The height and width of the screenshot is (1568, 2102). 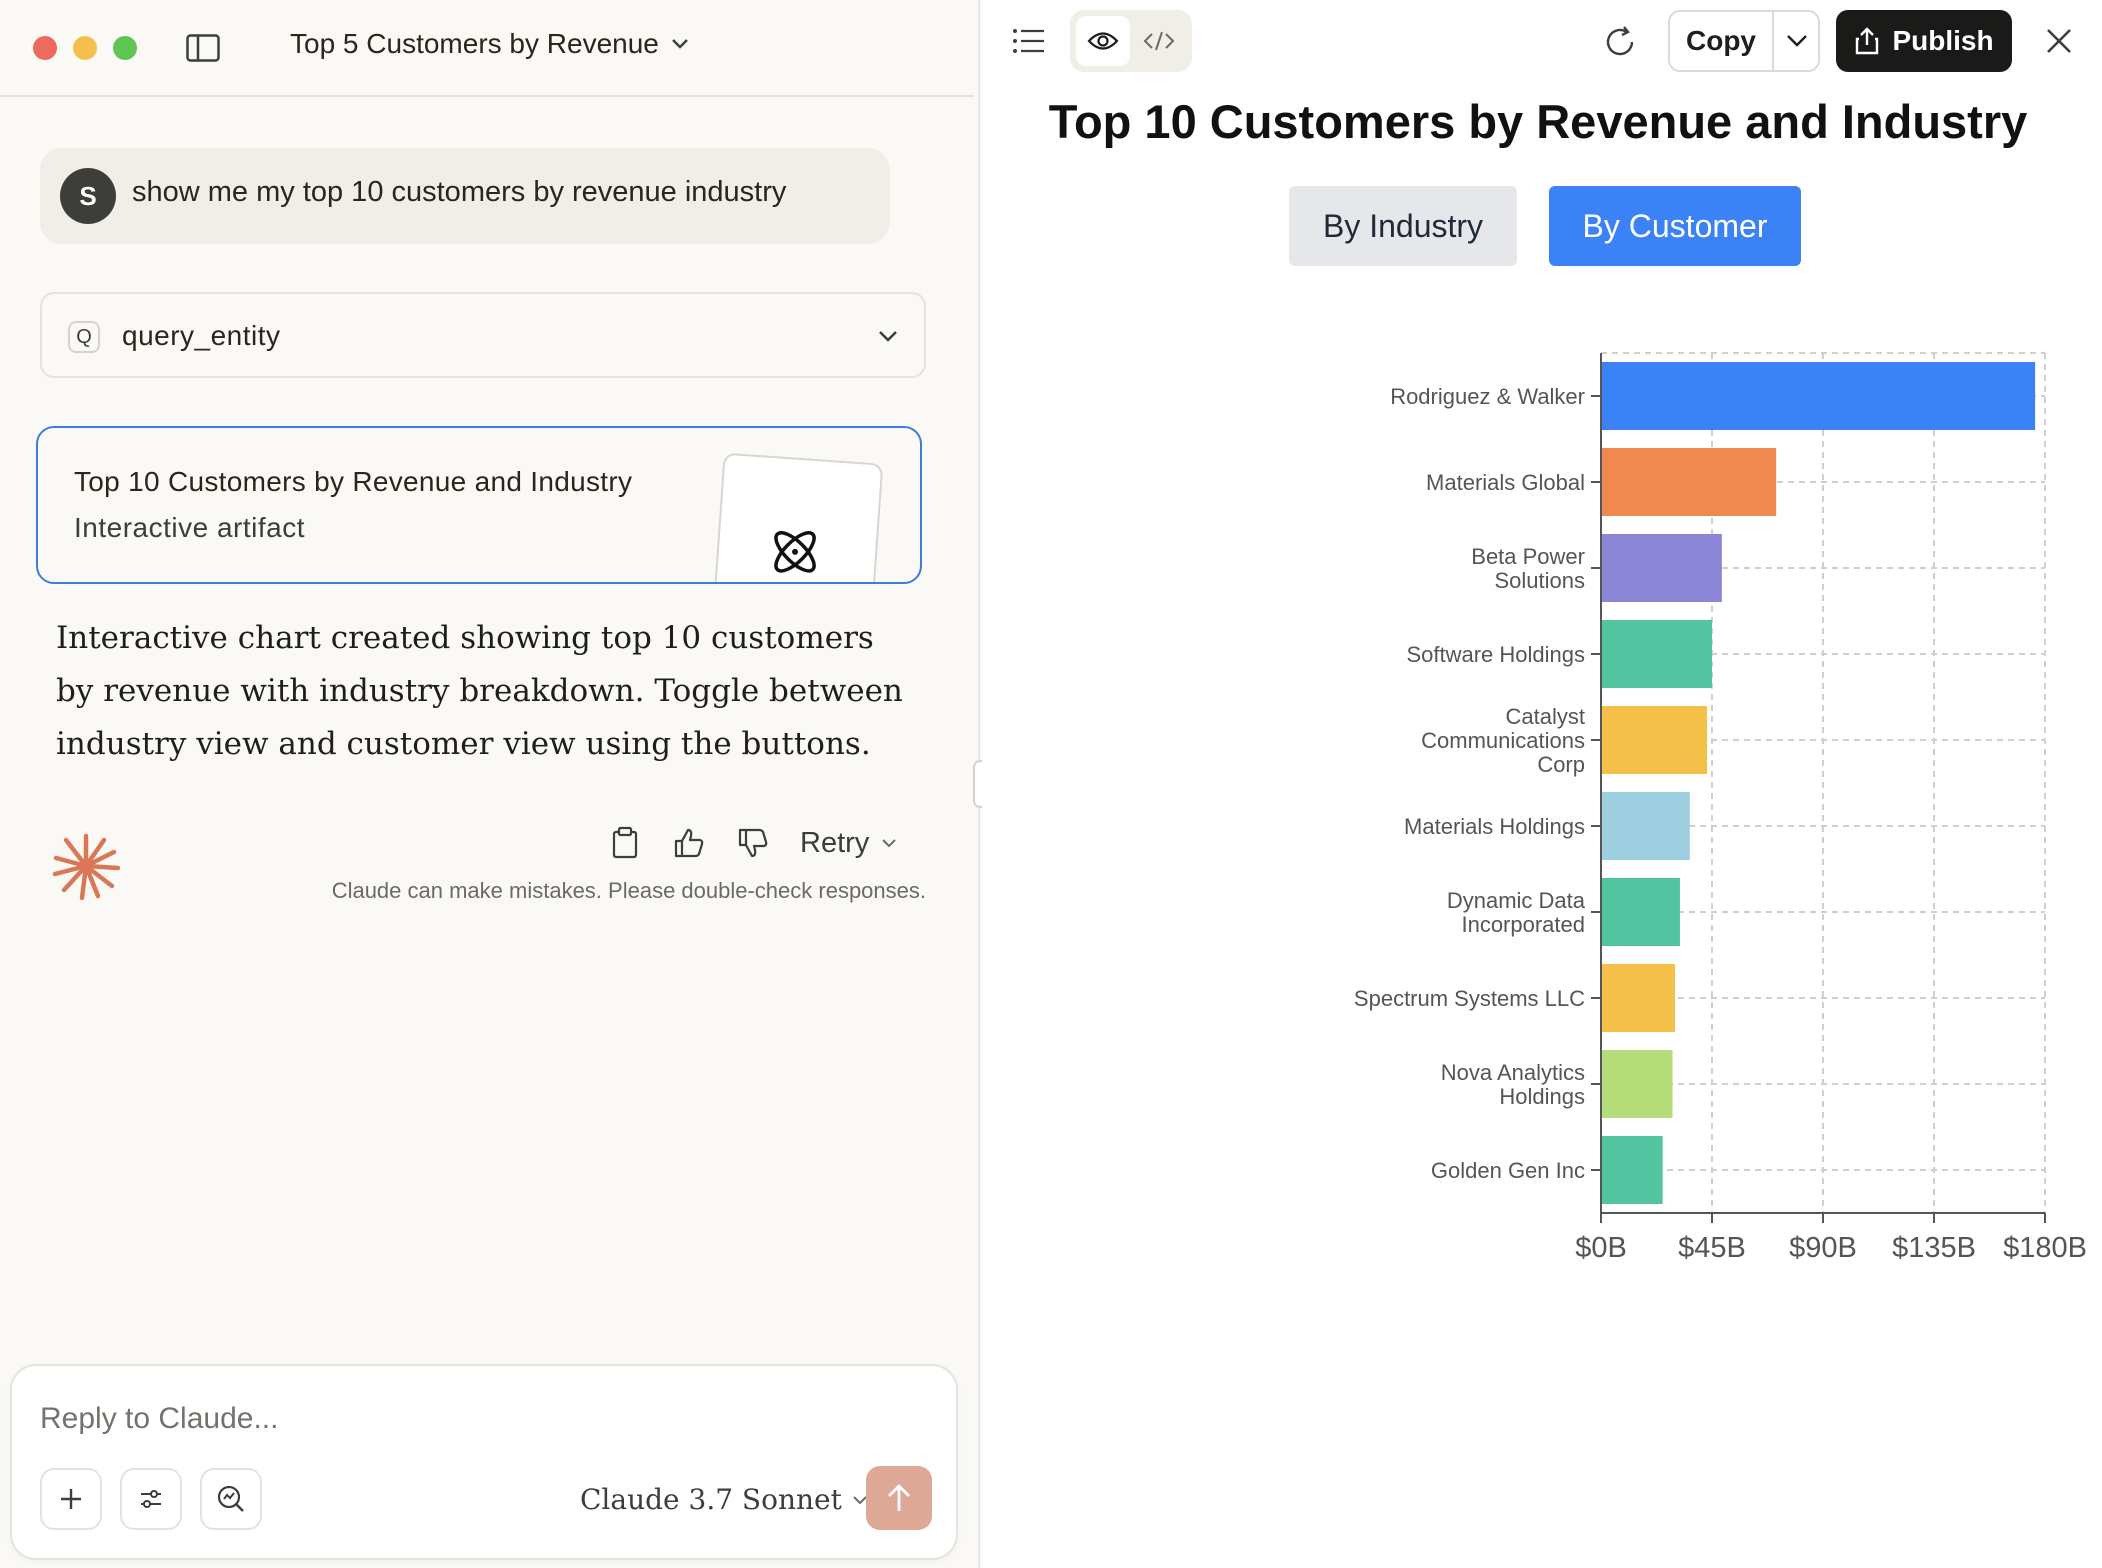 I want to click on plus-icon, so click(x=71, y=1499).